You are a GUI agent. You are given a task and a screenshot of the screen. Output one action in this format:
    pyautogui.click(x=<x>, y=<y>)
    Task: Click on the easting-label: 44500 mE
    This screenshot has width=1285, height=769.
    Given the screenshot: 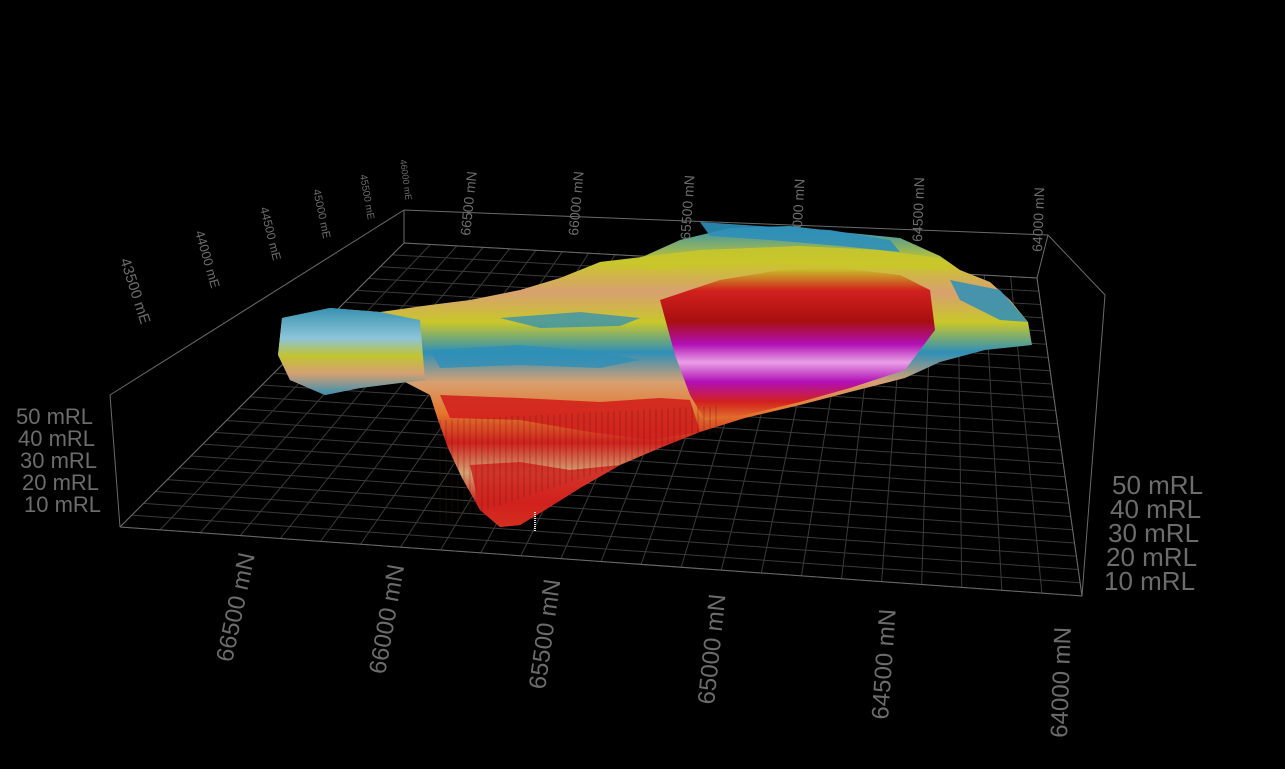 What is the action you would take?
    pyautogui.click(x=270, y=233)
    